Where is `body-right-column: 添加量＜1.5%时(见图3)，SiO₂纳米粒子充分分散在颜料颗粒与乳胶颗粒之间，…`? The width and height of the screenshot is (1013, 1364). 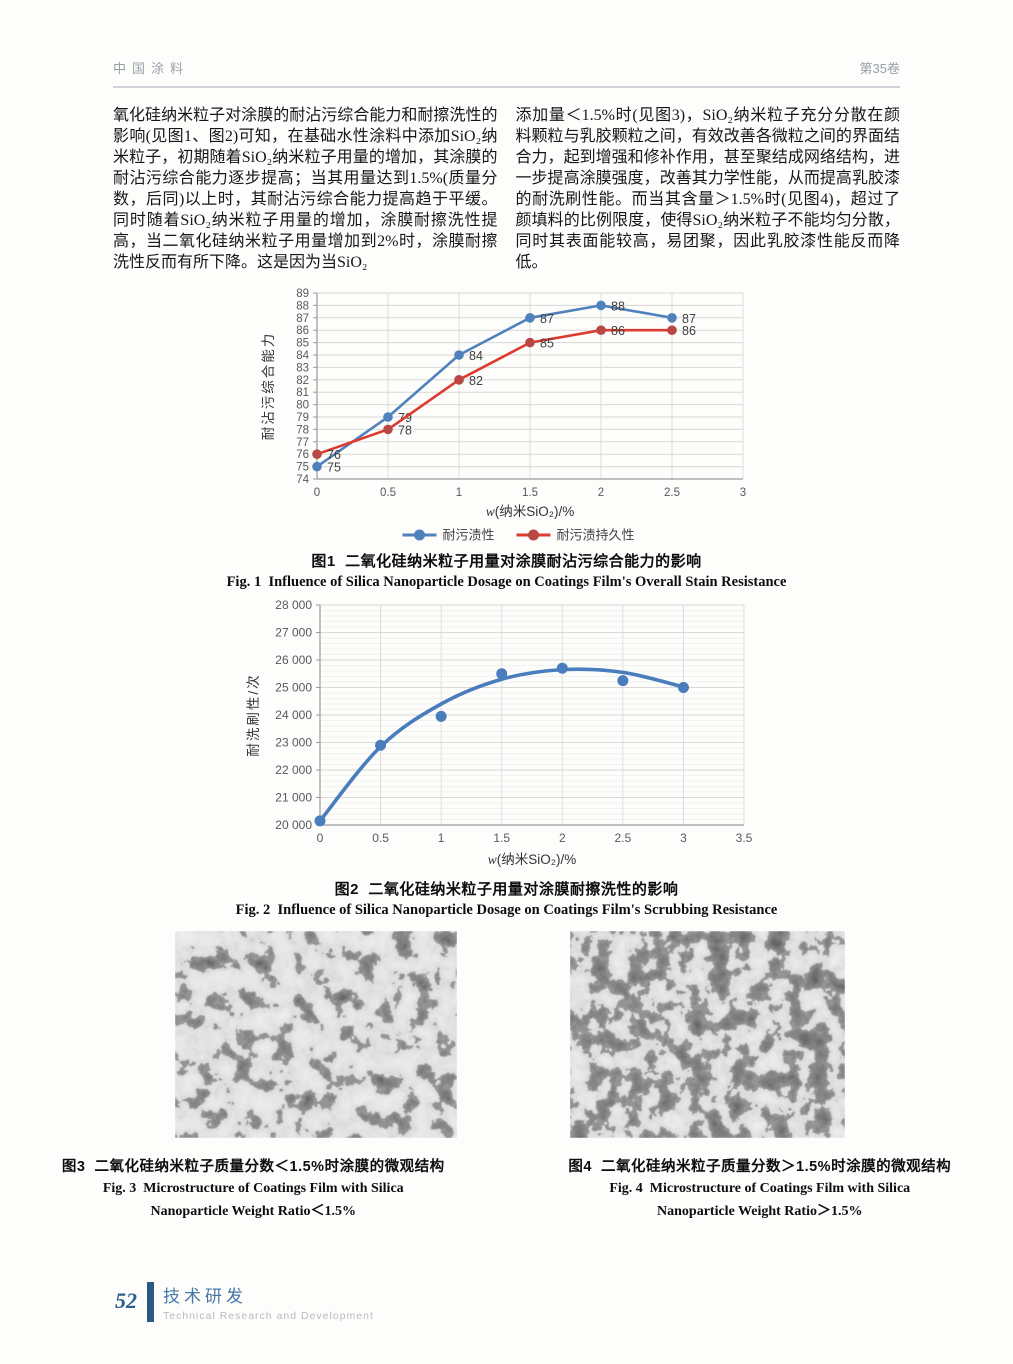
body-right-column: 添加量＜1.5%时(见图3)，SiO₂纳米粒子充分分散在颜料颗粒与乳胶颗粒之间，… is located at coordinates (708, 189).